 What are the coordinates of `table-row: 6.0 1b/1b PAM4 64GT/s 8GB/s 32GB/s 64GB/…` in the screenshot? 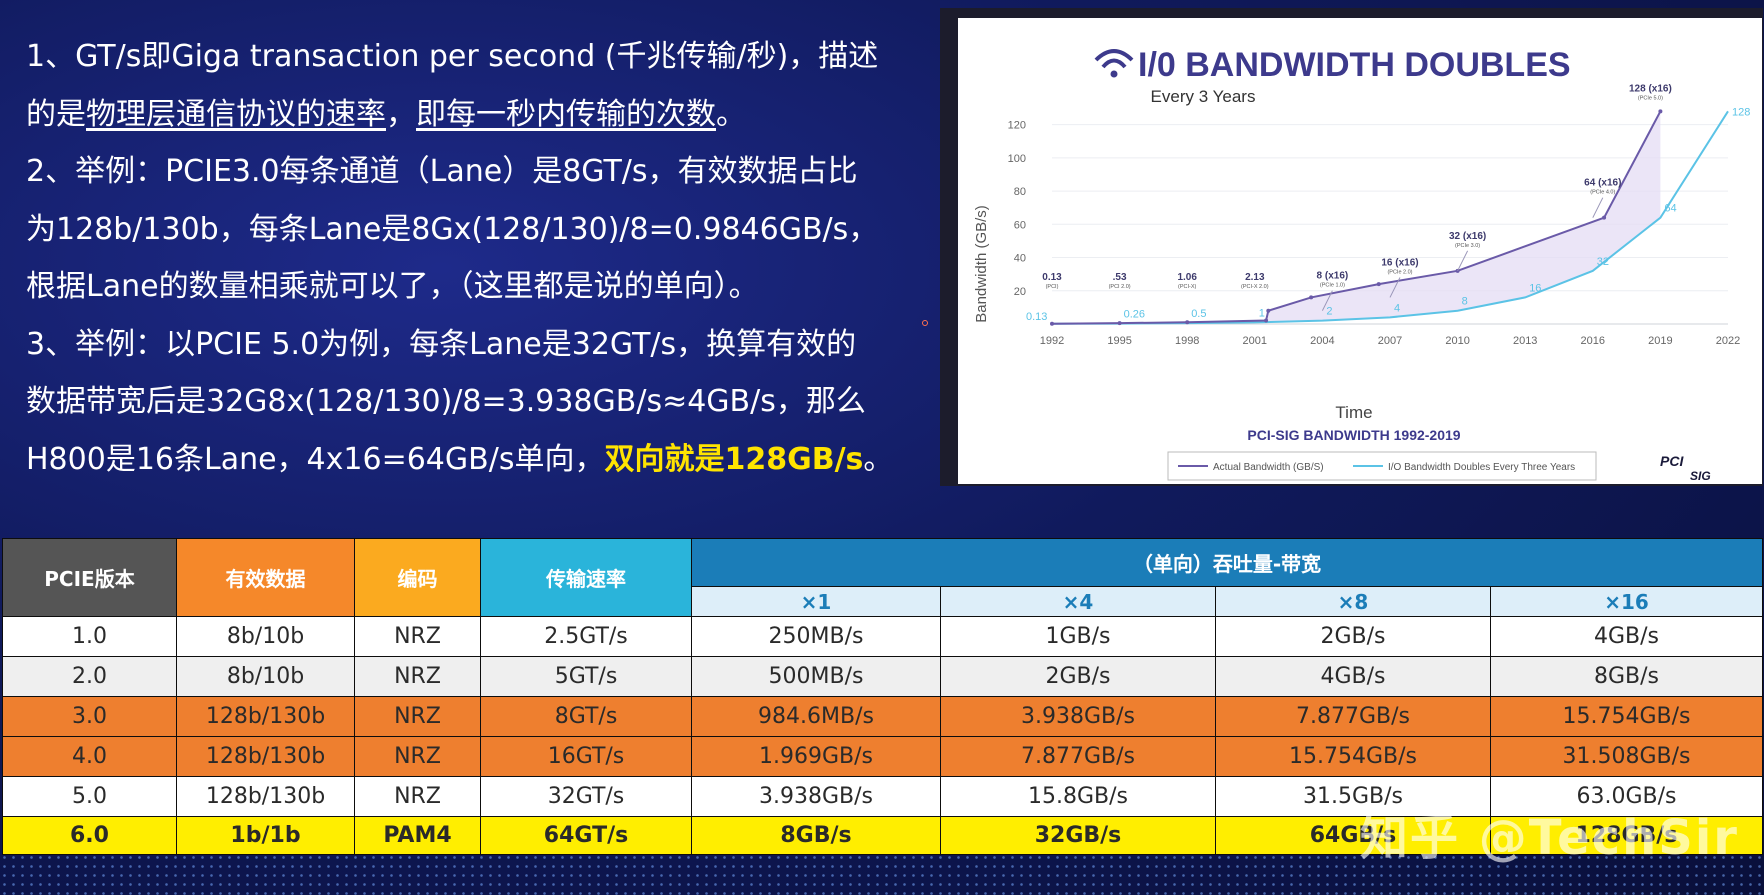 It's located at (882, 835).